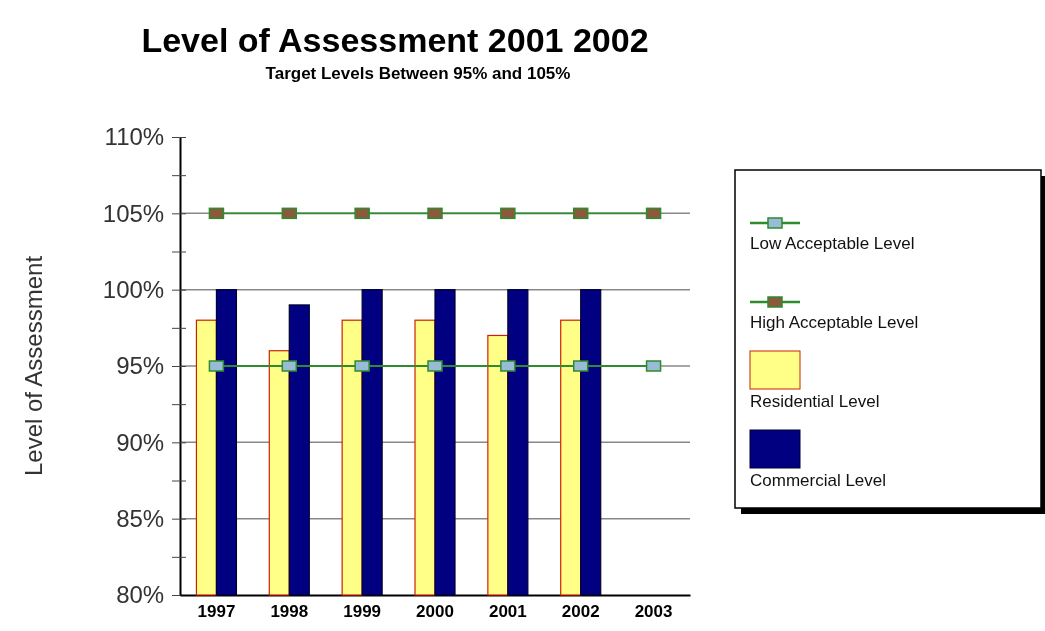 This screenshot has width=1045, height=631. What do you see at coordinates (140, 442) in the screenshot?
I see `y-tick-label: 90%` at bounding box center [140, 442].